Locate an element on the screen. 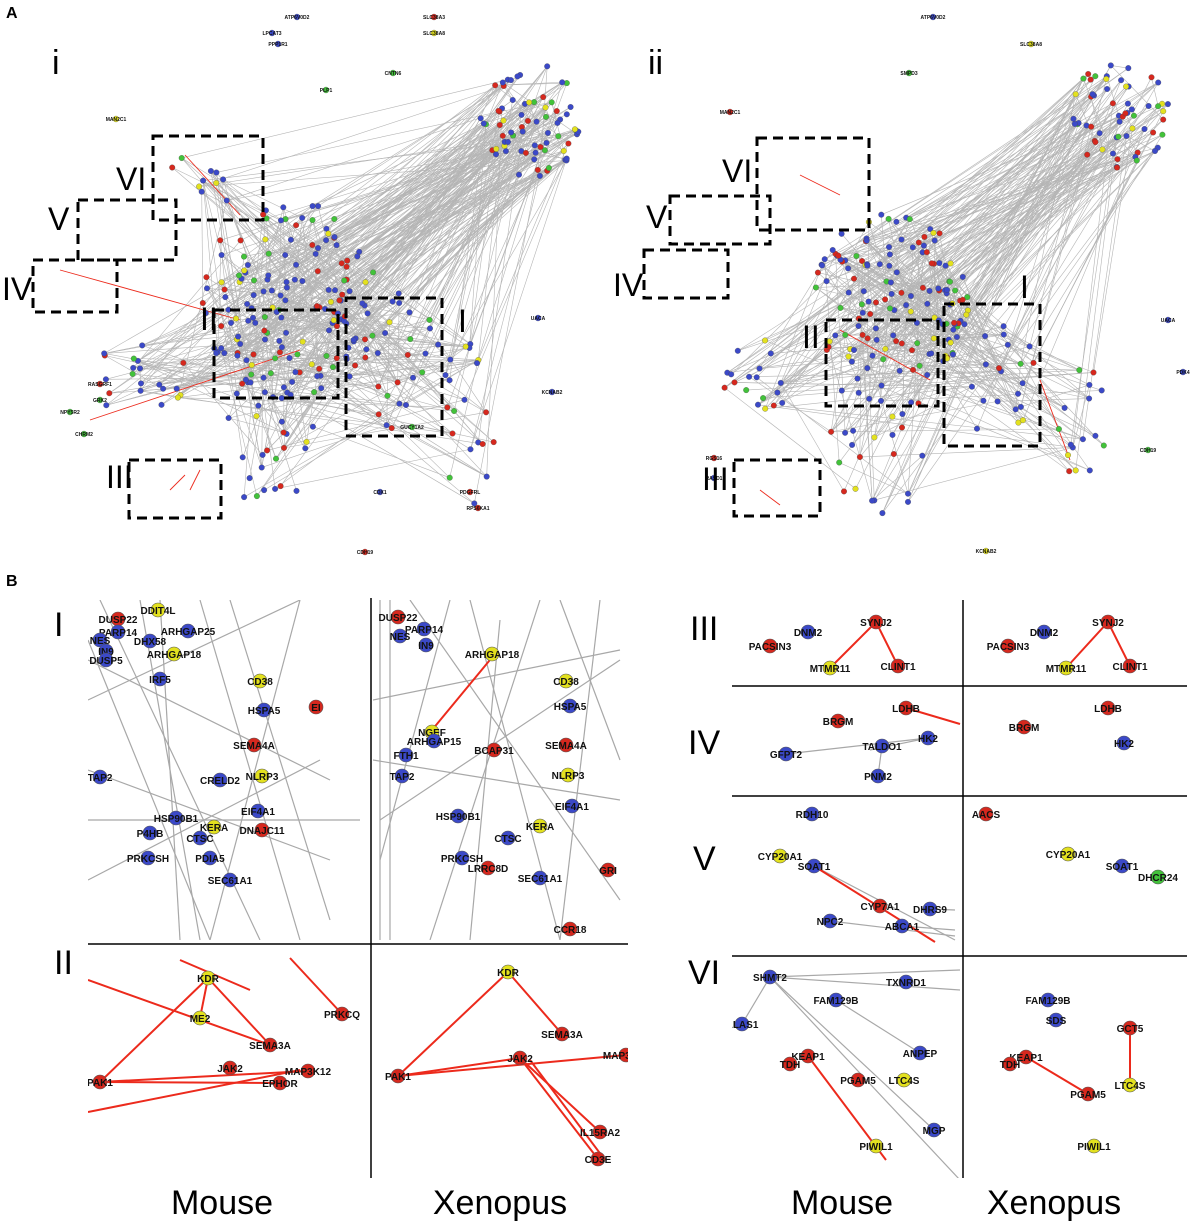 Image resolution: width=1193 pixels, height=1226 pixels. isolated-node-label: RPS6KA1 is located at coordinates (477, 509).